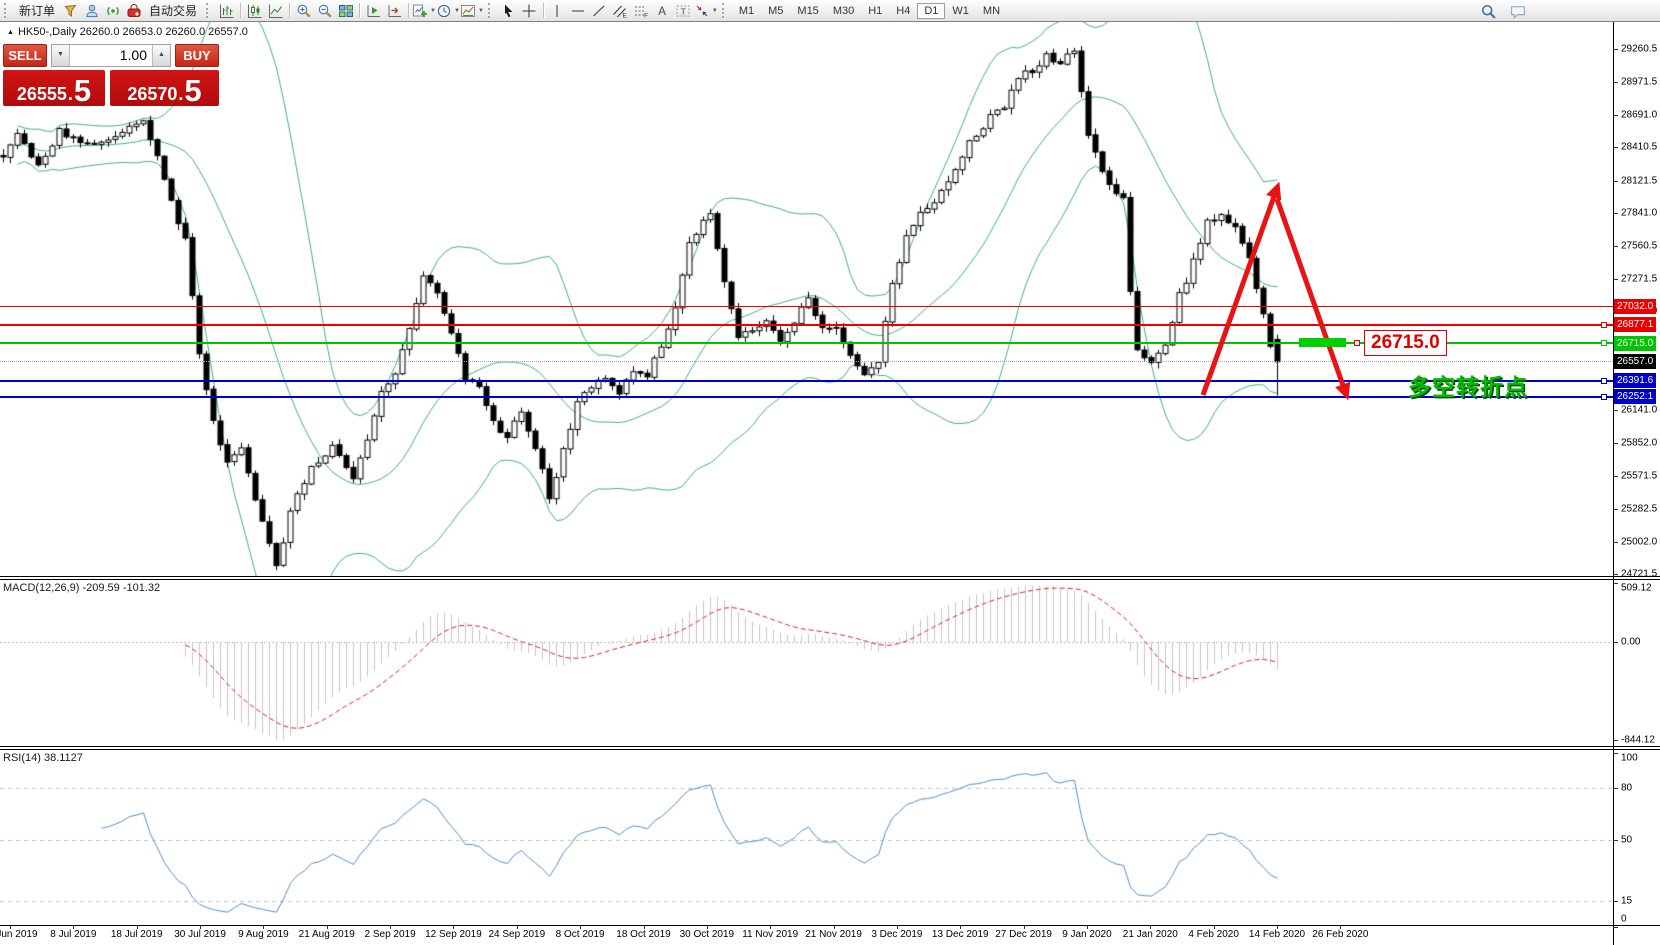  I want to click on periods-clock-icon: ▼, so click(448, 11).